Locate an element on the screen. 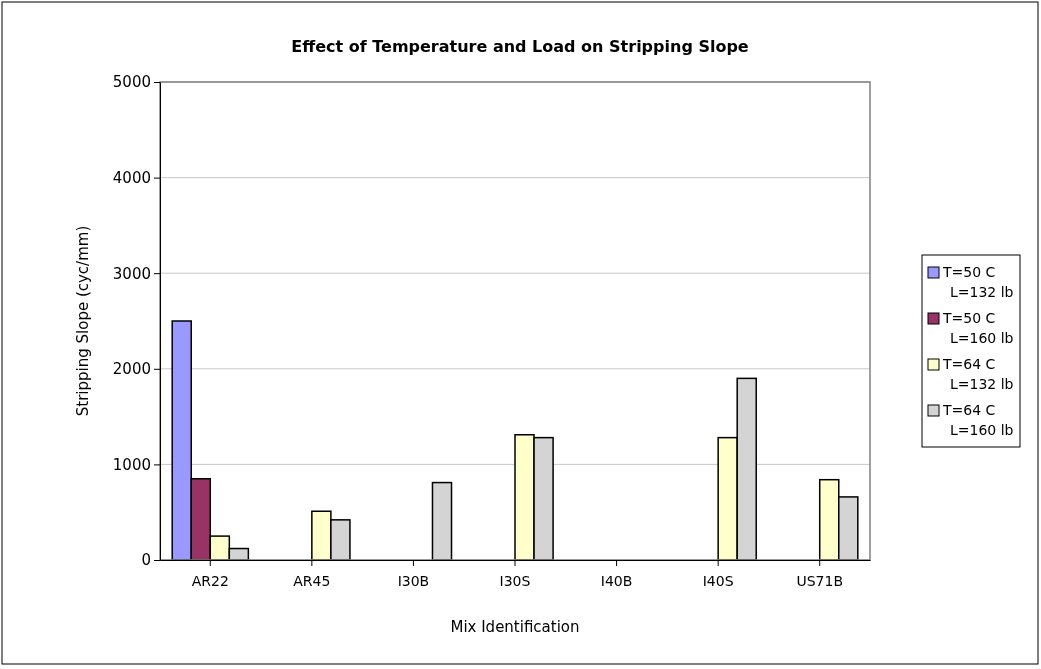  chart-title: Effect of Temperature and Load on Stripping Slope is located at coordinates (520, 46).